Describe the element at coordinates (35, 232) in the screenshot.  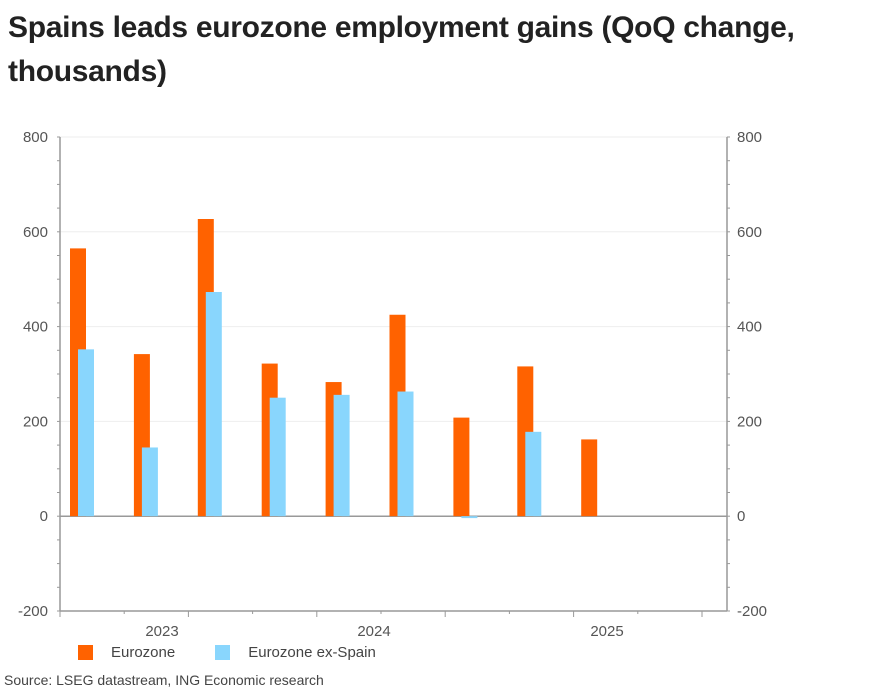
I see `y-tick-label-left: 600` at that location.